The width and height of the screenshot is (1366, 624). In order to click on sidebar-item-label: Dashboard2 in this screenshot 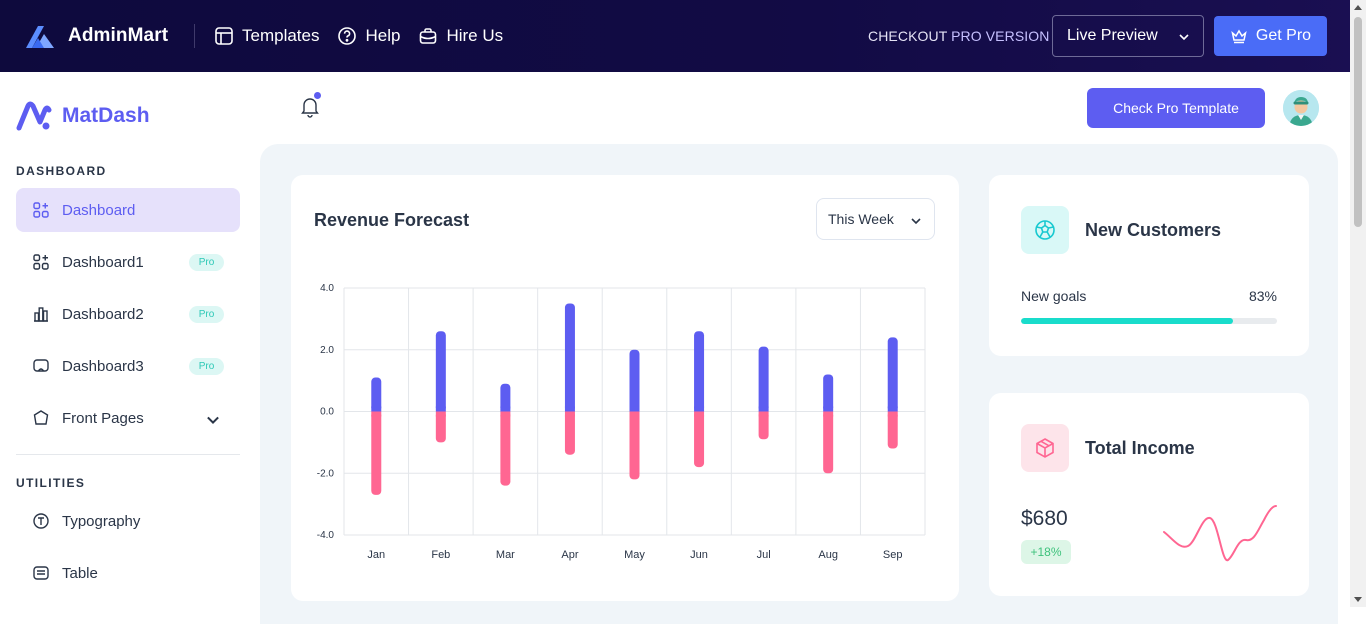, I will do `click(103, 314)`.